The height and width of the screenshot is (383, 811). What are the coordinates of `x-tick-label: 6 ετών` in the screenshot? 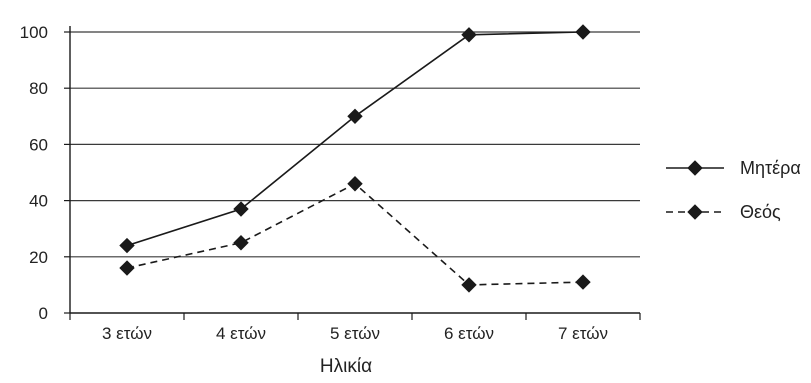 It's located at (469, 333).